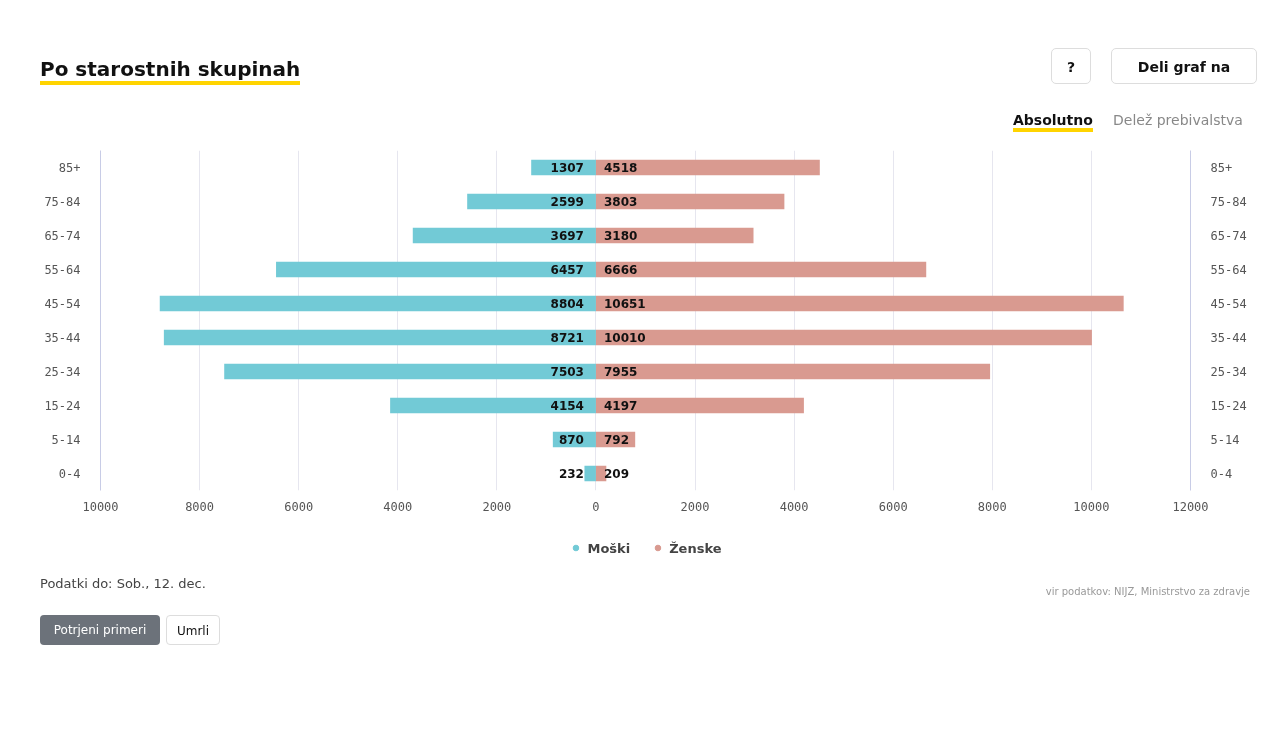 The width and height of the screenshot is (1280, 731). Describe the element at coordinates (62, 304) in the screenshot. I see `y-tick-label: 45-54` at that location.